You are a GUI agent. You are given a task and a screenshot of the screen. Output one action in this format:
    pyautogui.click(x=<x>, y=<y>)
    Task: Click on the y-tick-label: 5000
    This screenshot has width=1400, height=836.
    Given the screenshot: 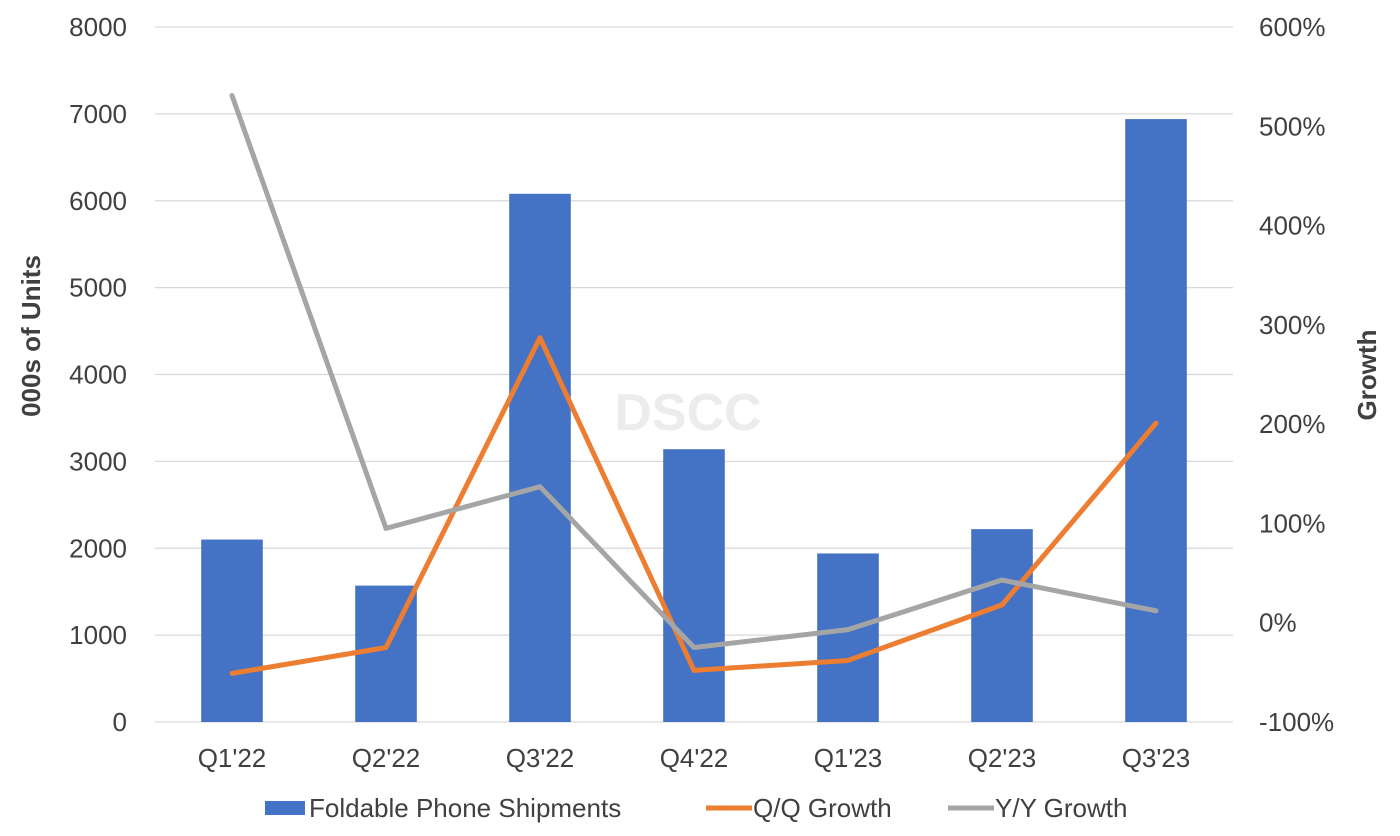 What is the action you would take?
    pyautogui.click(x=98, y=288)
    